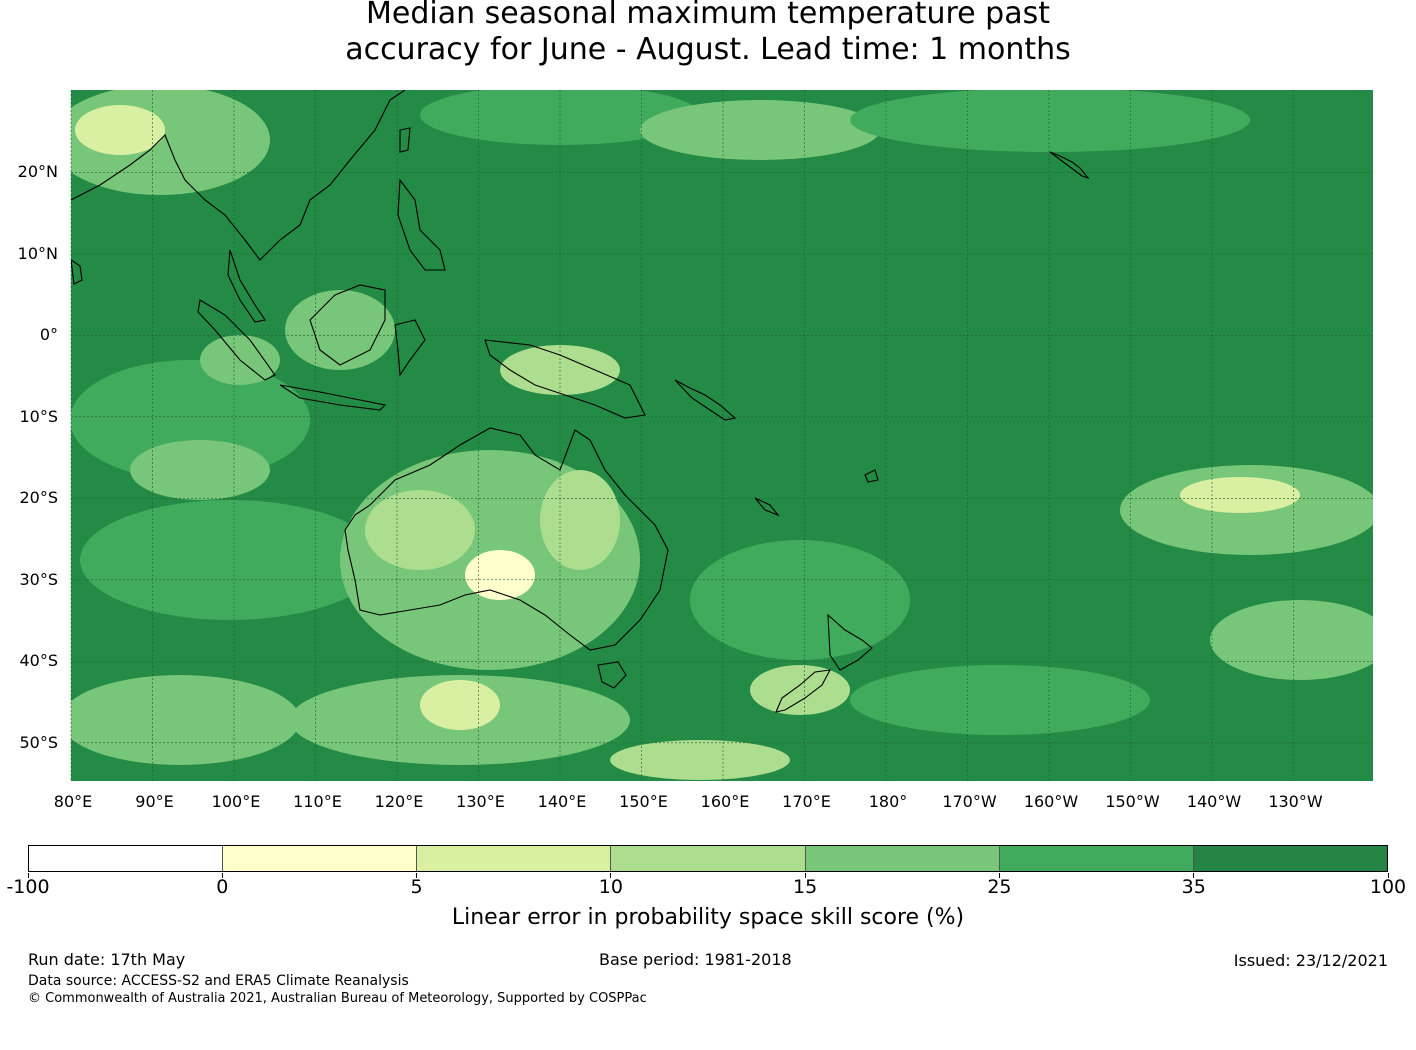 The width and height of the screenshot is (1416, 1050). Describe the element at coordinates (1031, 600) in the screenshot. I see `zone-southwest-pacific` at that location.